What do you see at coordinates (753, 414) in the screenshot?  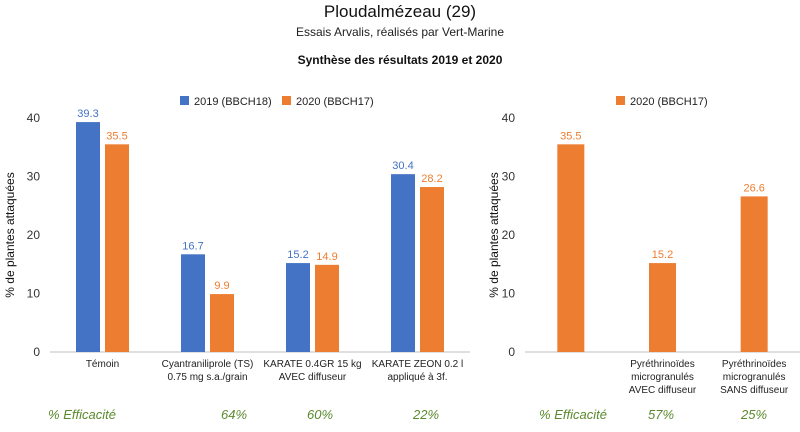 I see `efficacy-value: 25%` at bounding box center [753, 414].